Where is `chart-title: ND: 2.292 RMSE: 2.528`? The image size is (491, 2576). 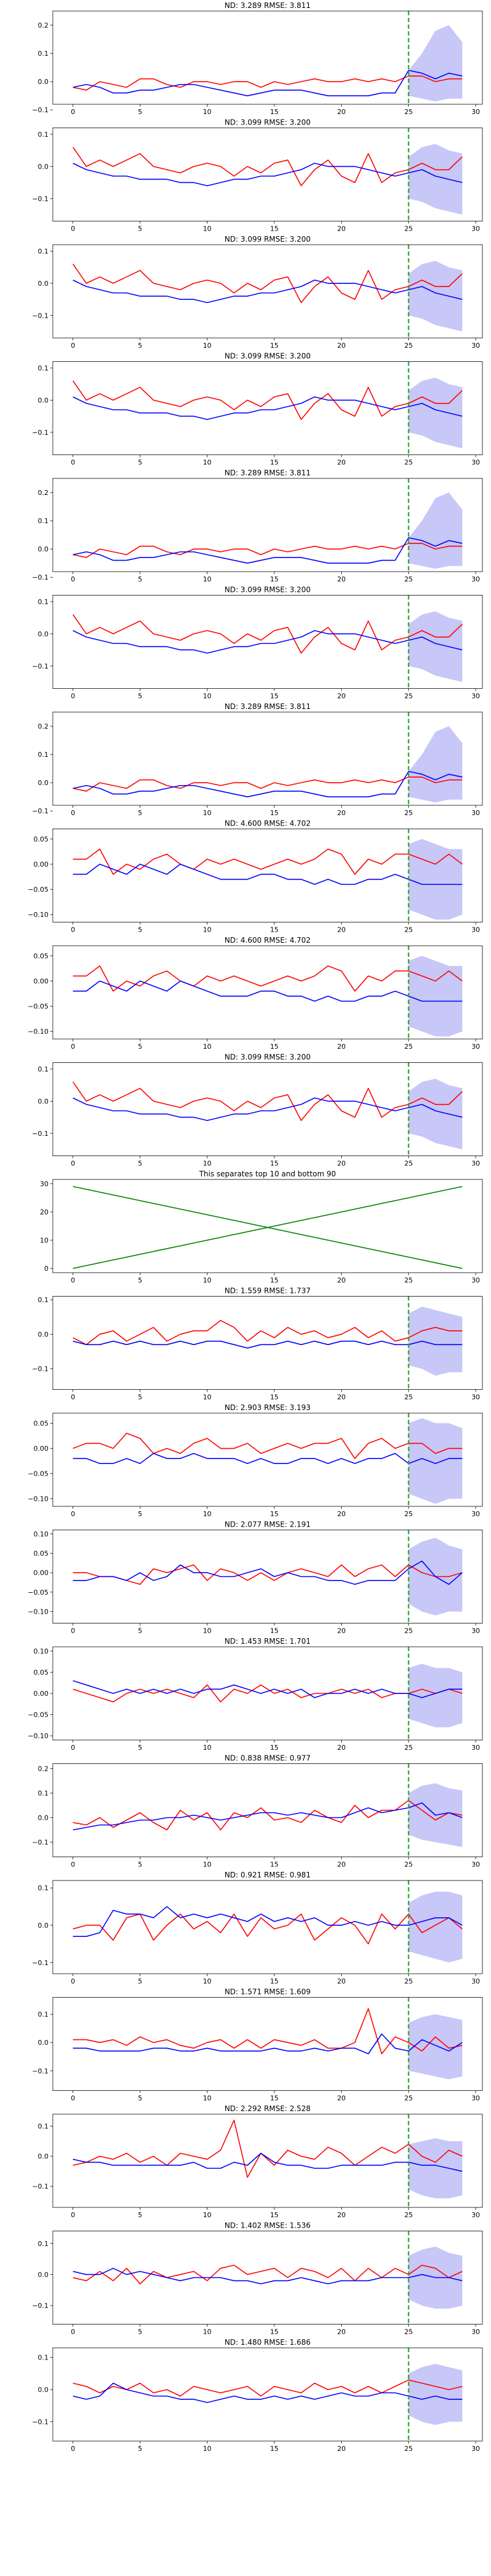
chart-title: ND: 2.292 RMSE: 2.528 is located at coordinates (268, 2108).